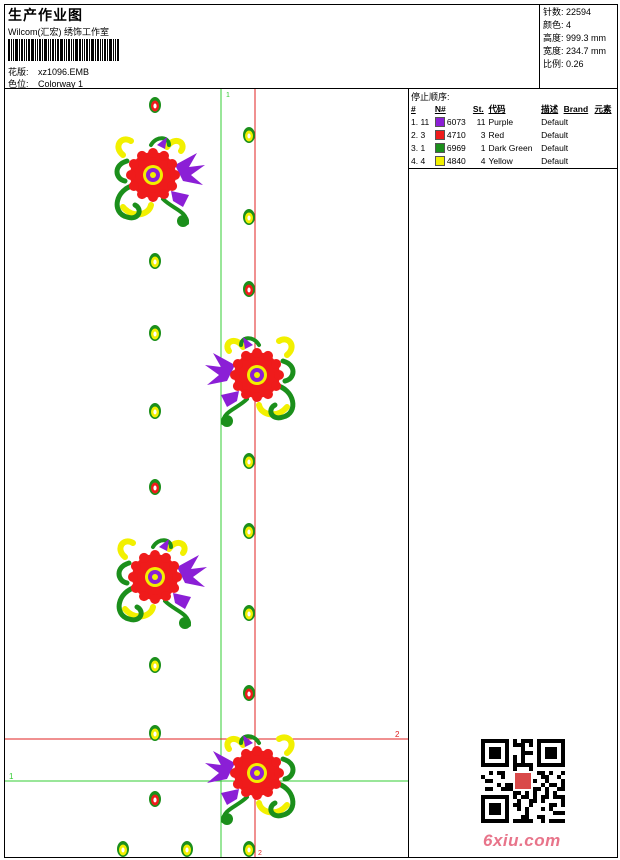  I want to click on col-header-description: 描述, so click(550, 108).